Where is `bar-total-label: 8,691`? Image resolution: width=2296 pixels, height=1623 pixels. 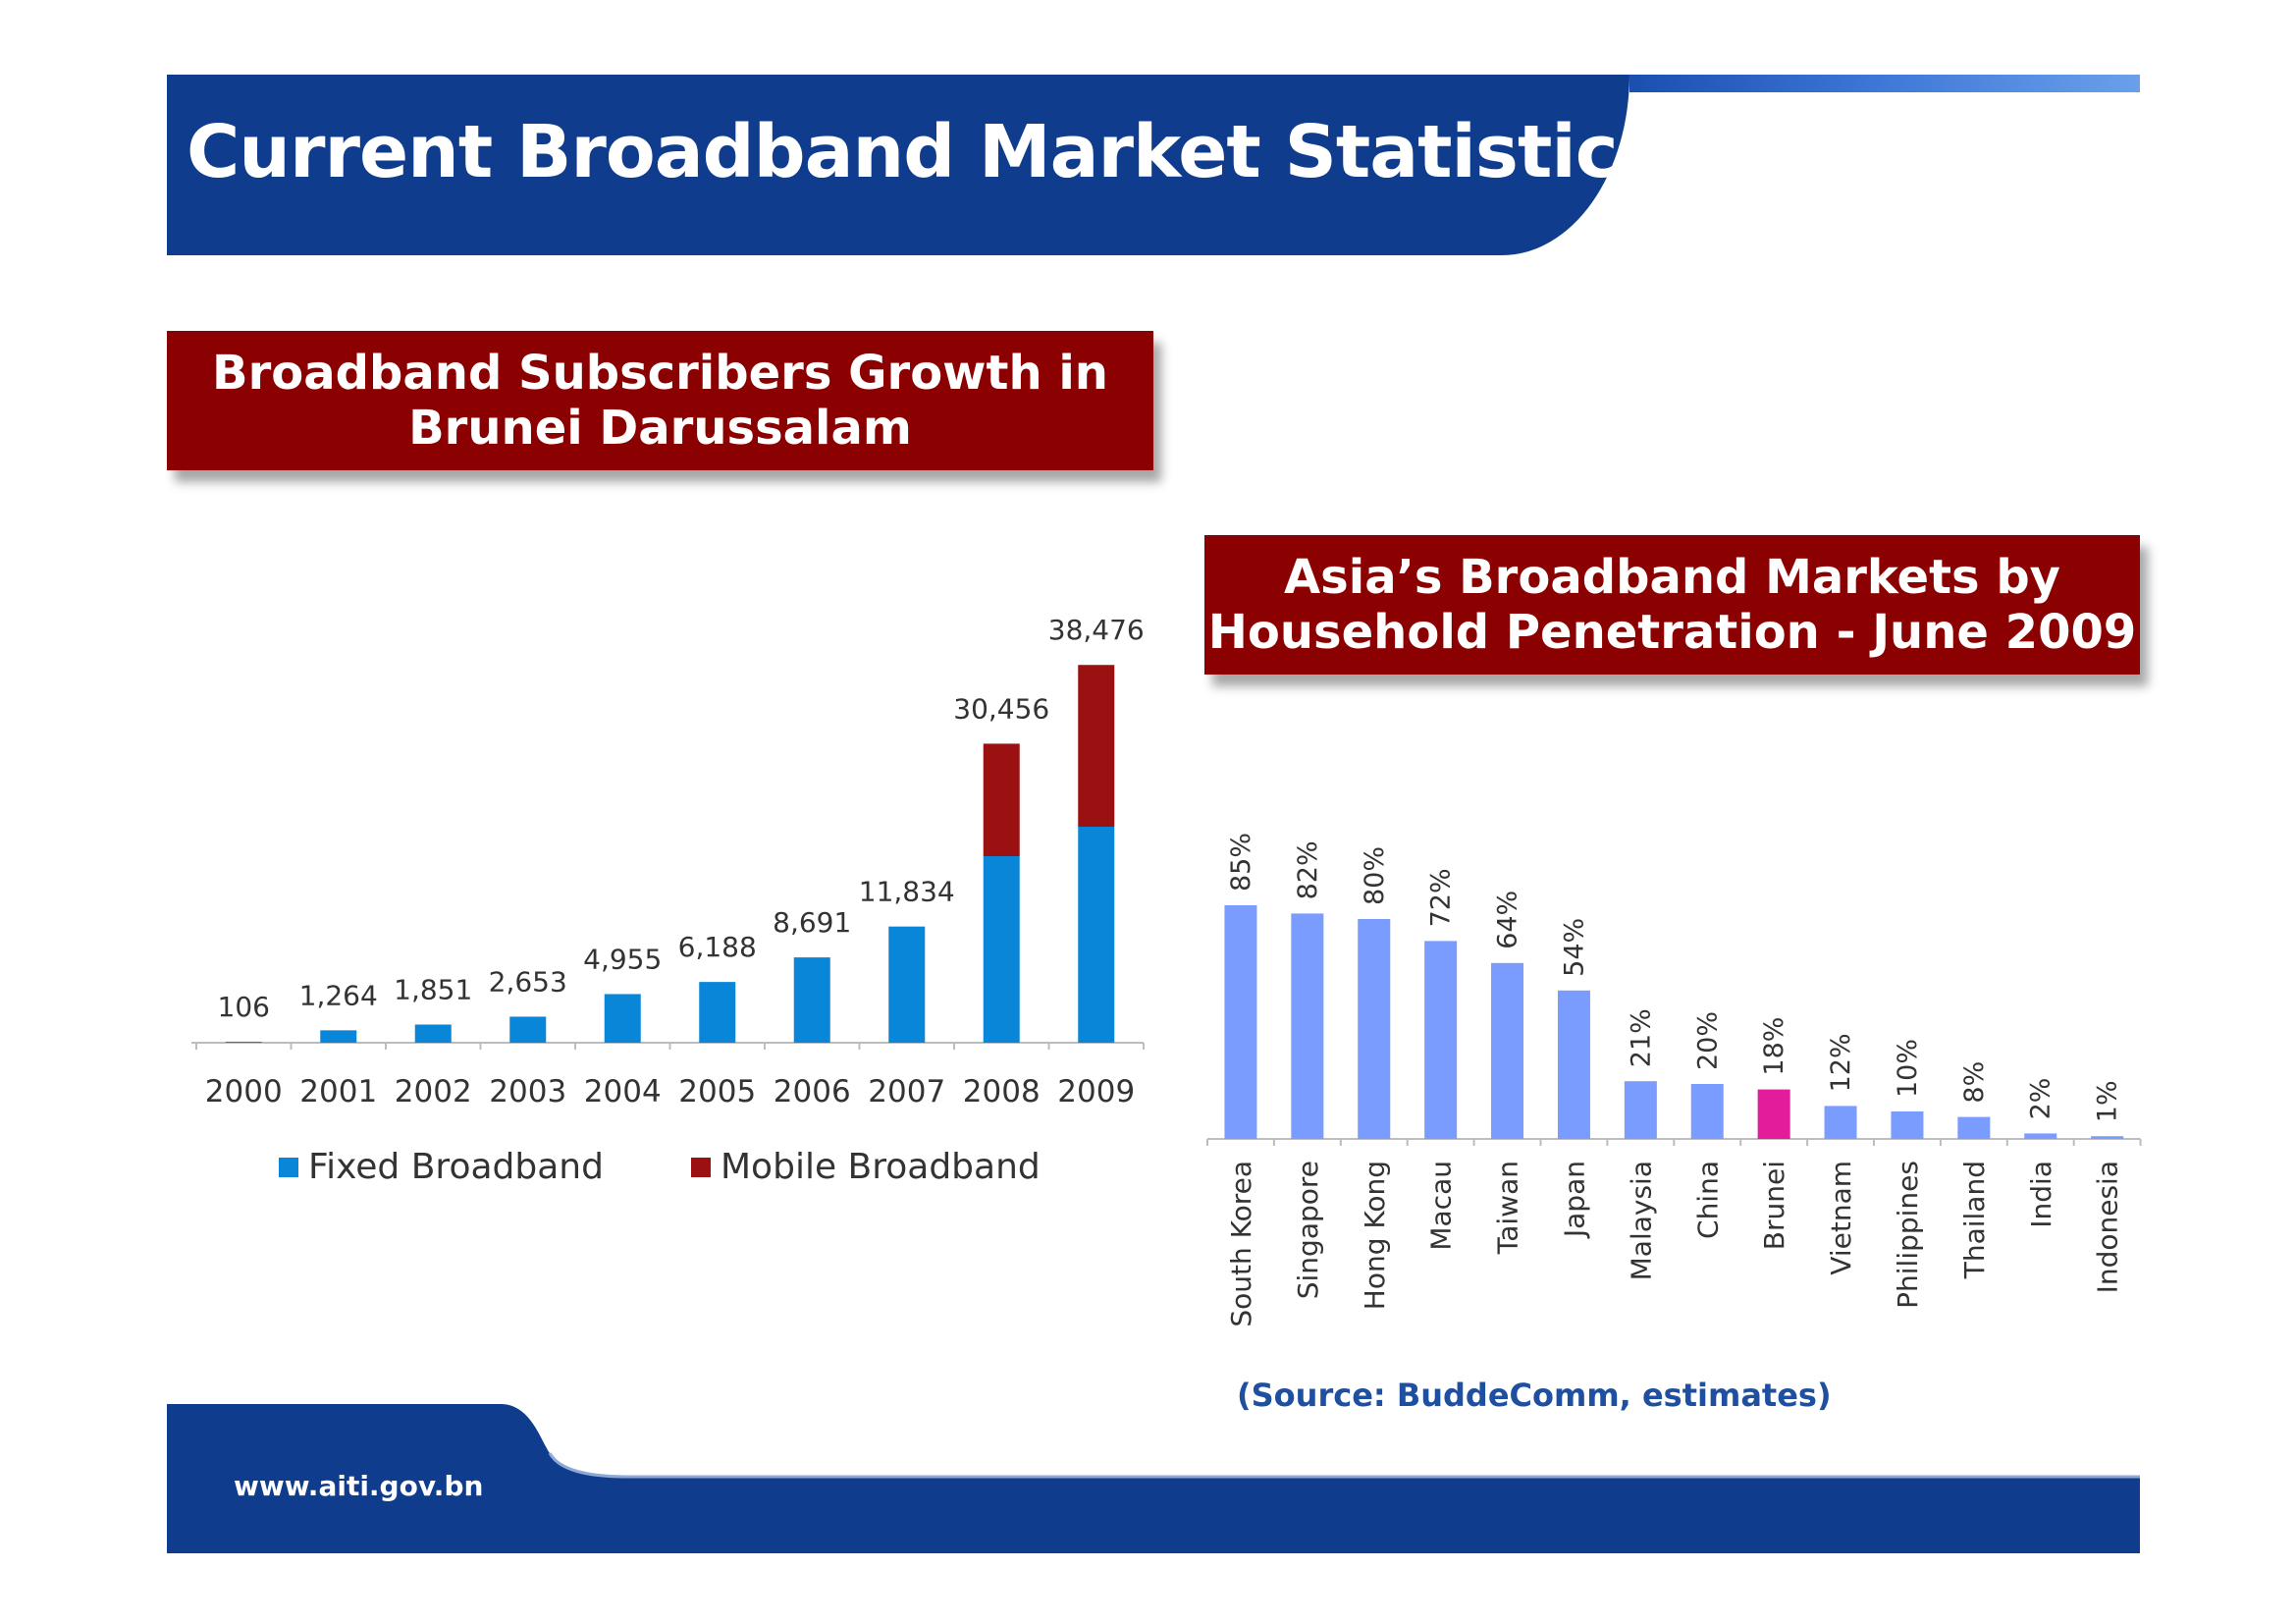 bar-total-label: 8,691 is located at coordinates (812, 922).